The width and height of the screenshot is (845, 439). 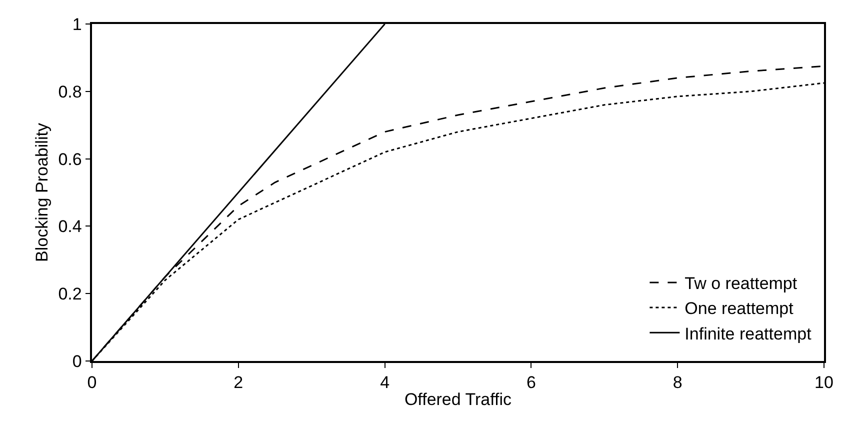 What do you see at coordinates (677, 382) in the screenshot?
I see `x-tick-label: 8` at bounding box center [677, 382].